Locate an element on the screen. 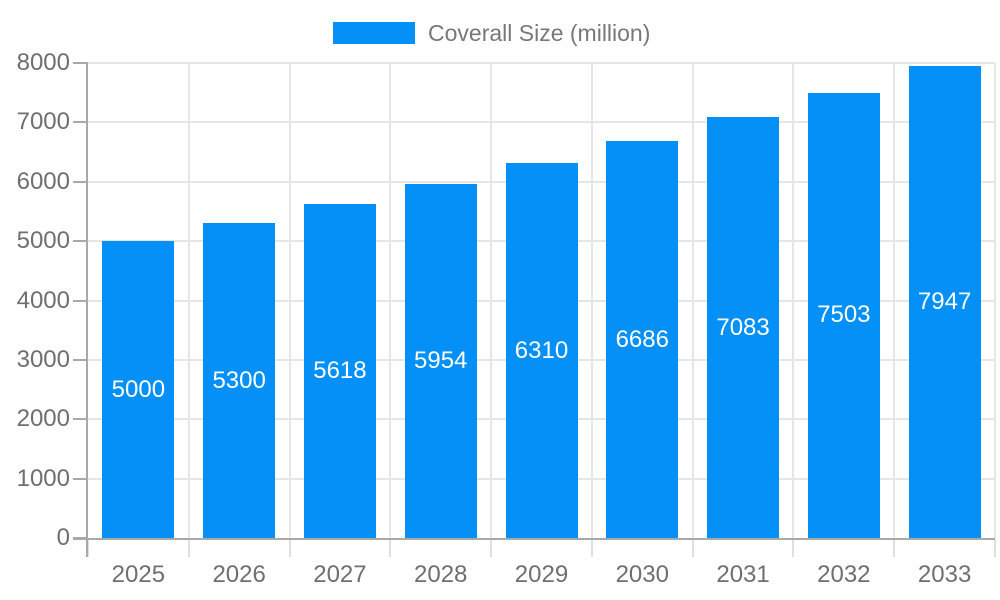 The width and height of the screenshot is (1000, 600). bar-2026 is located at coordinates (239, 380).